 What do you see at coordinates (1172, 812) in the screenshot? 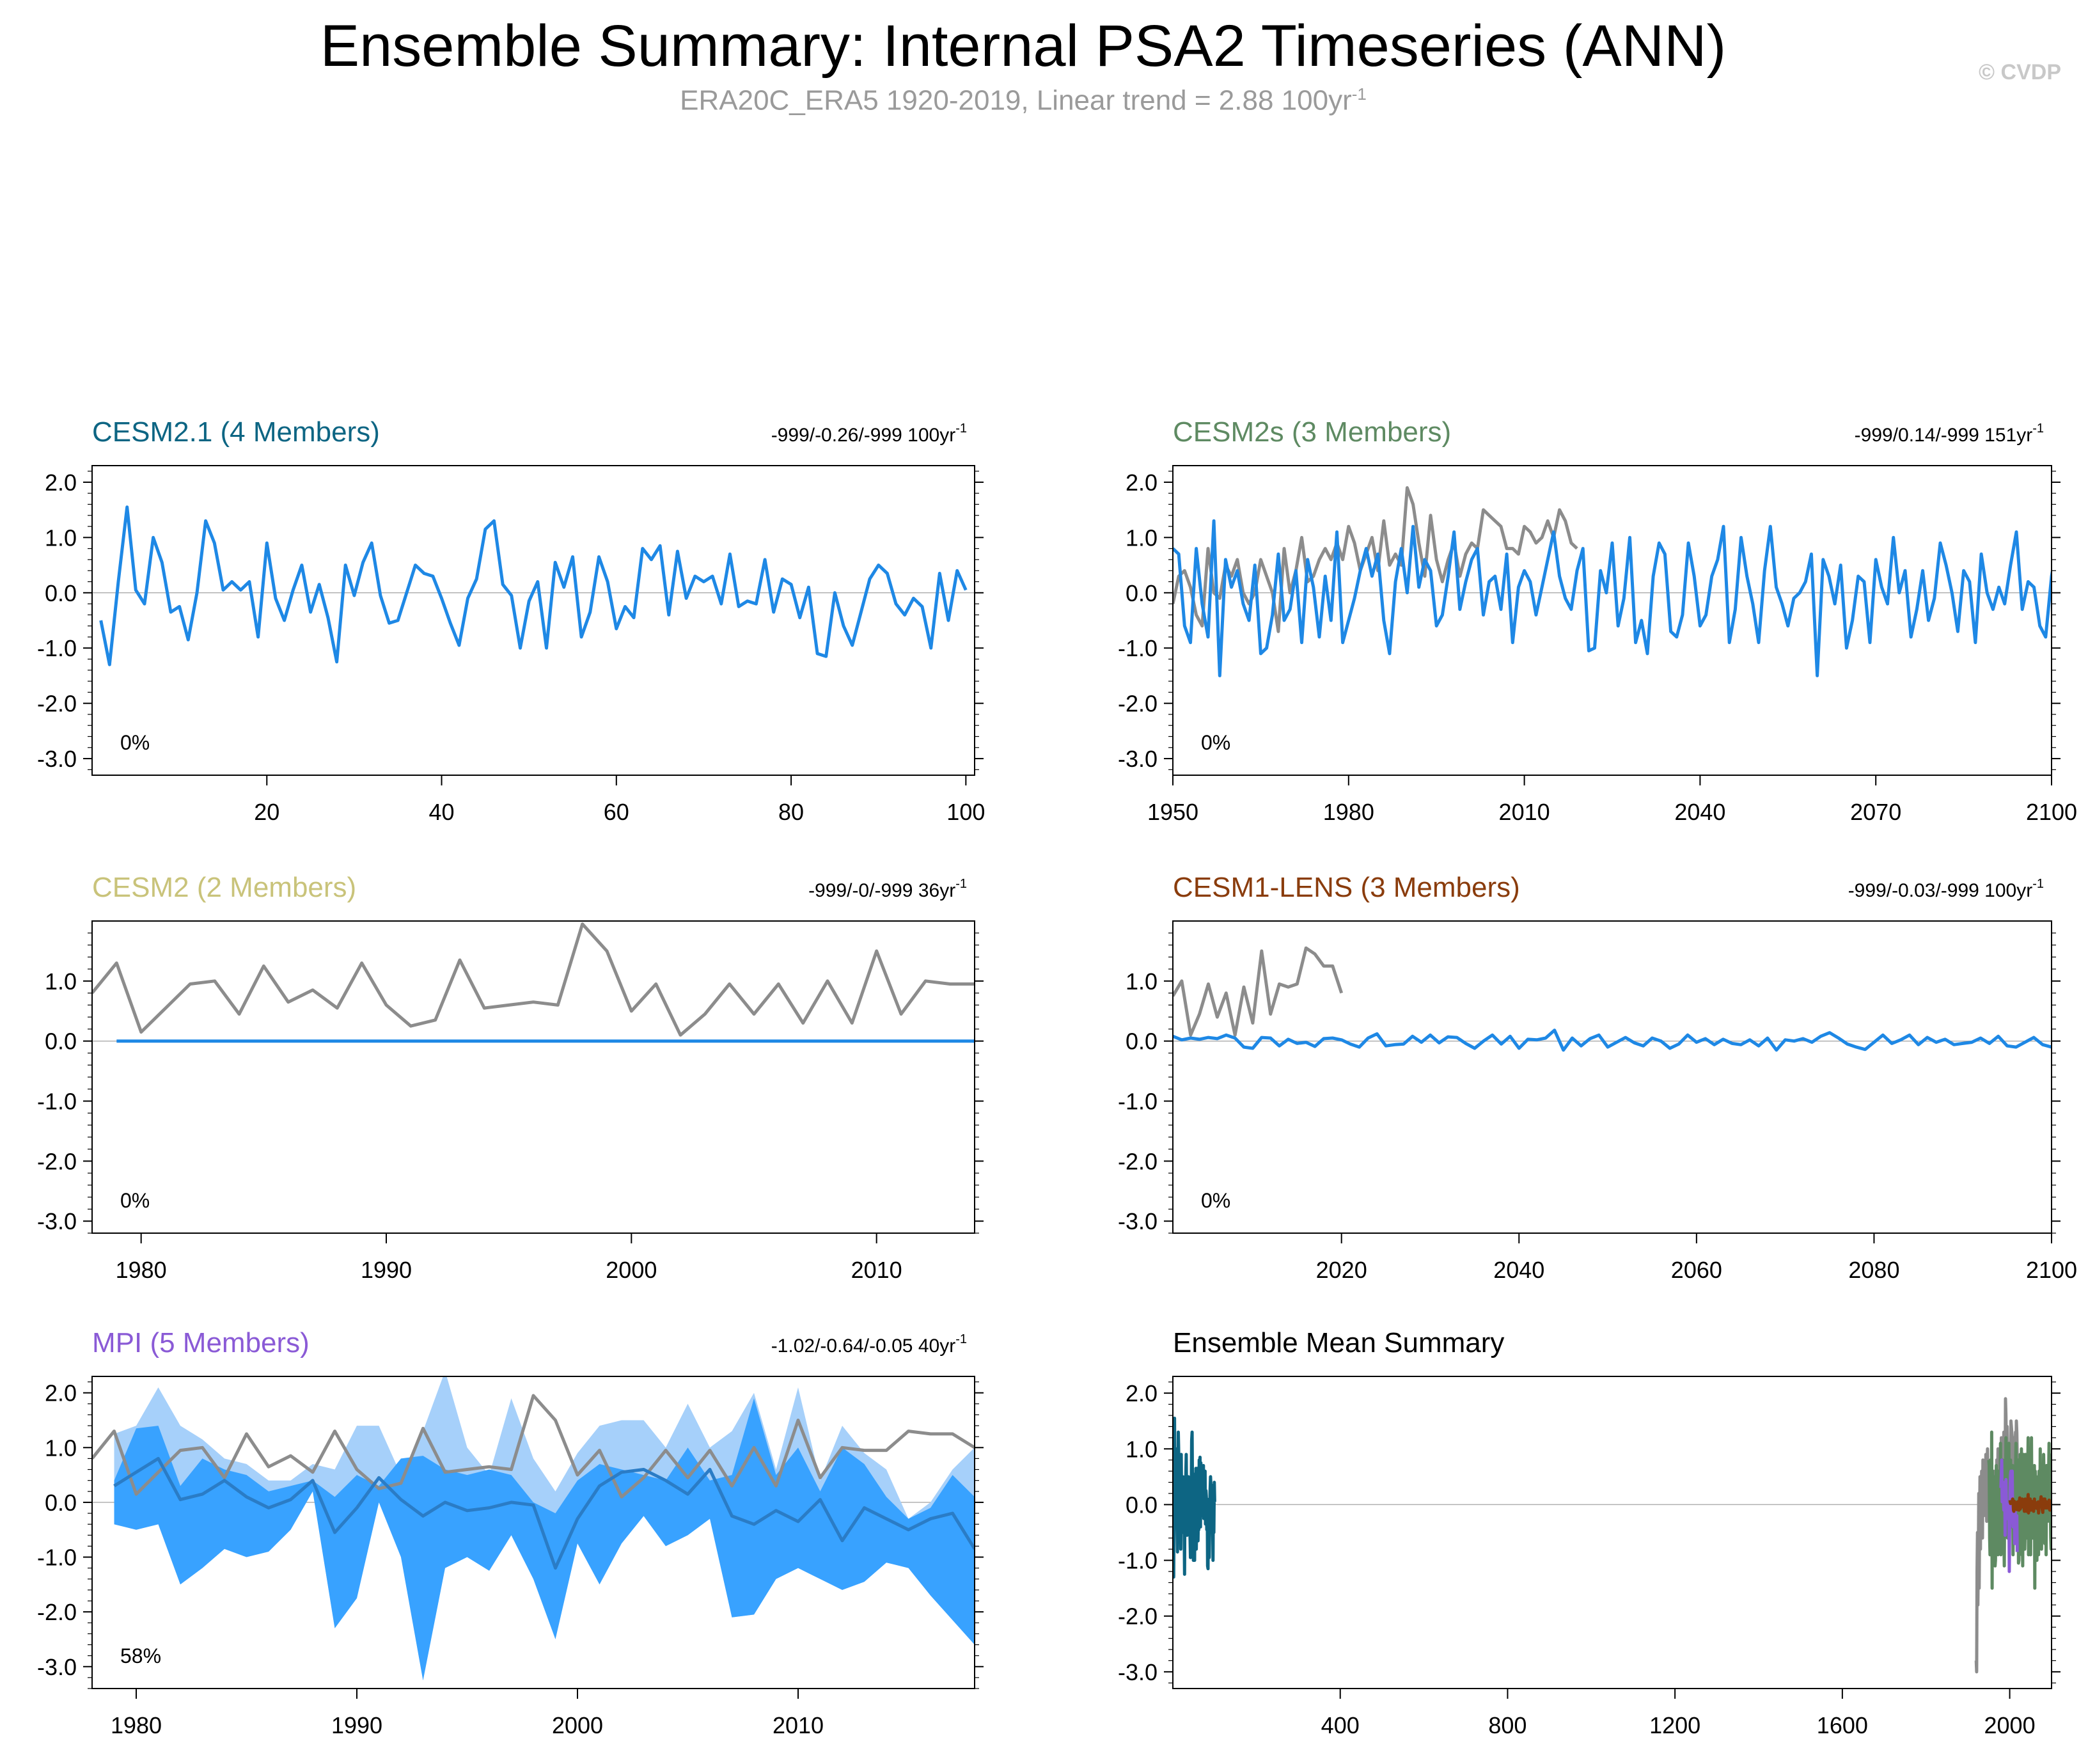
I see `x-tick-label: 1950` at bounding box center [1172, 812].